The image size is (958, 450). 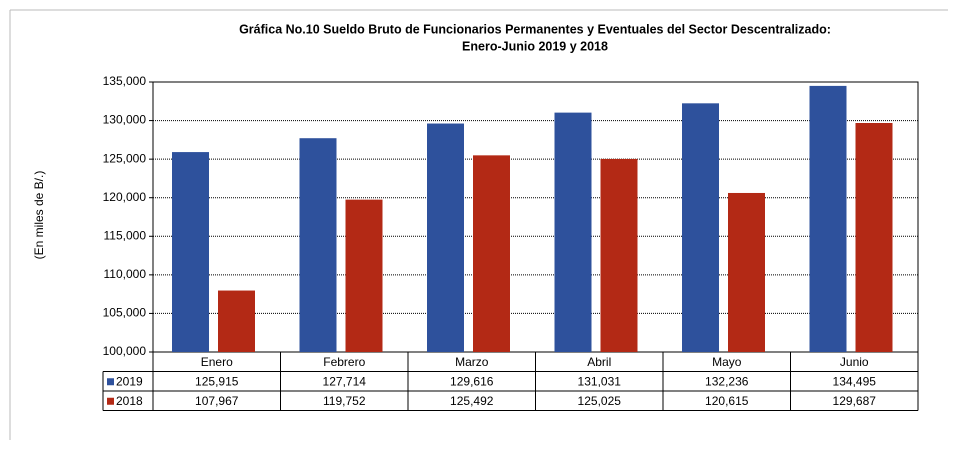 What do you see at coordinates (217, 381) in the screenshot?
I see `data-label: 125,915` at bounding box center [217, 381].